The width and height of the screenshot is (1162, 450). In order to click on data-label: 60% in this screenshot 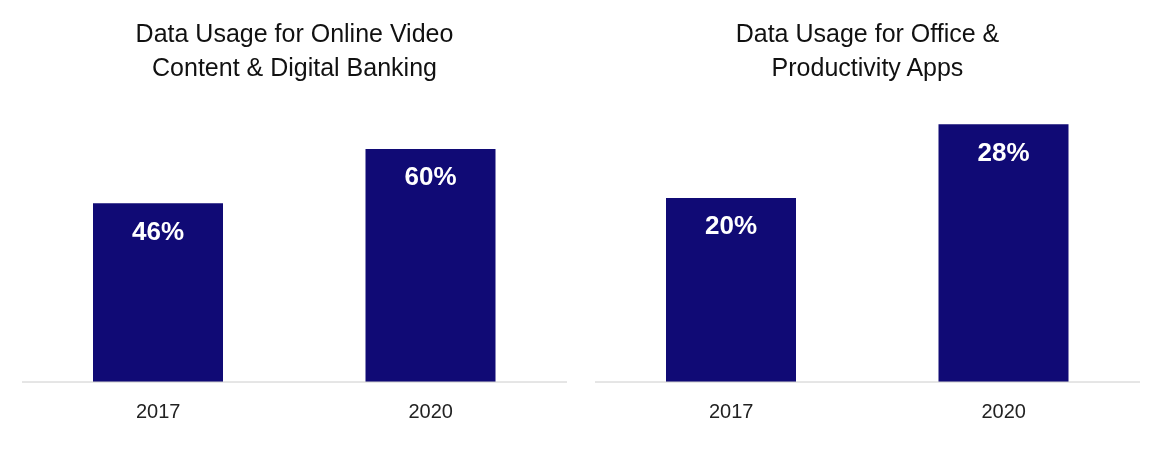, I will do `click(430, 176)`.